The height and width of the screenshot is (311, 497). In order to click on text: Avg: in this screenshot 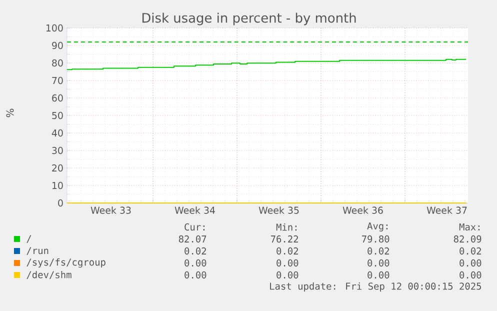, I will do `click(377, 227)`.